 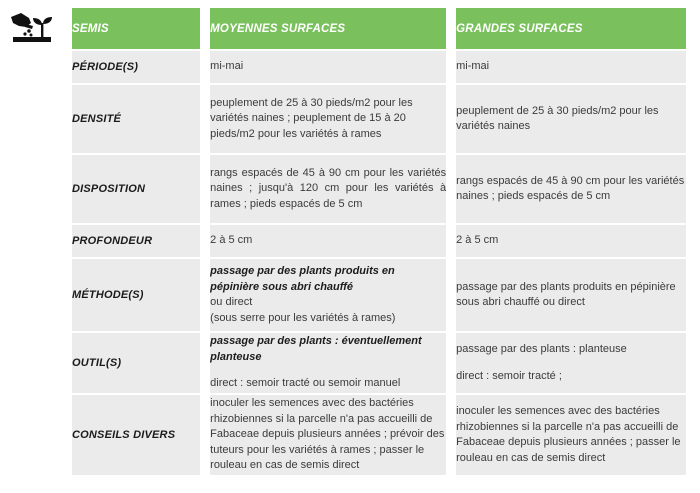 I want to click on cell-periodes-moyennes: mi-mai, so click(x=328, y=67).